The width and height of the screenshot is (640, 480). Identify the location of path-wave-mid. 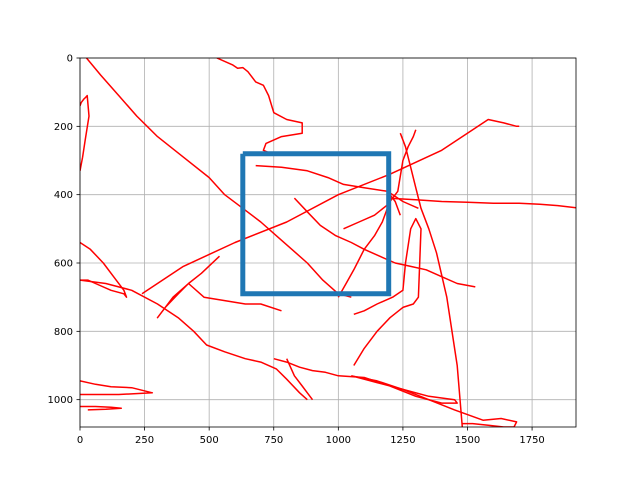
(384, 242).